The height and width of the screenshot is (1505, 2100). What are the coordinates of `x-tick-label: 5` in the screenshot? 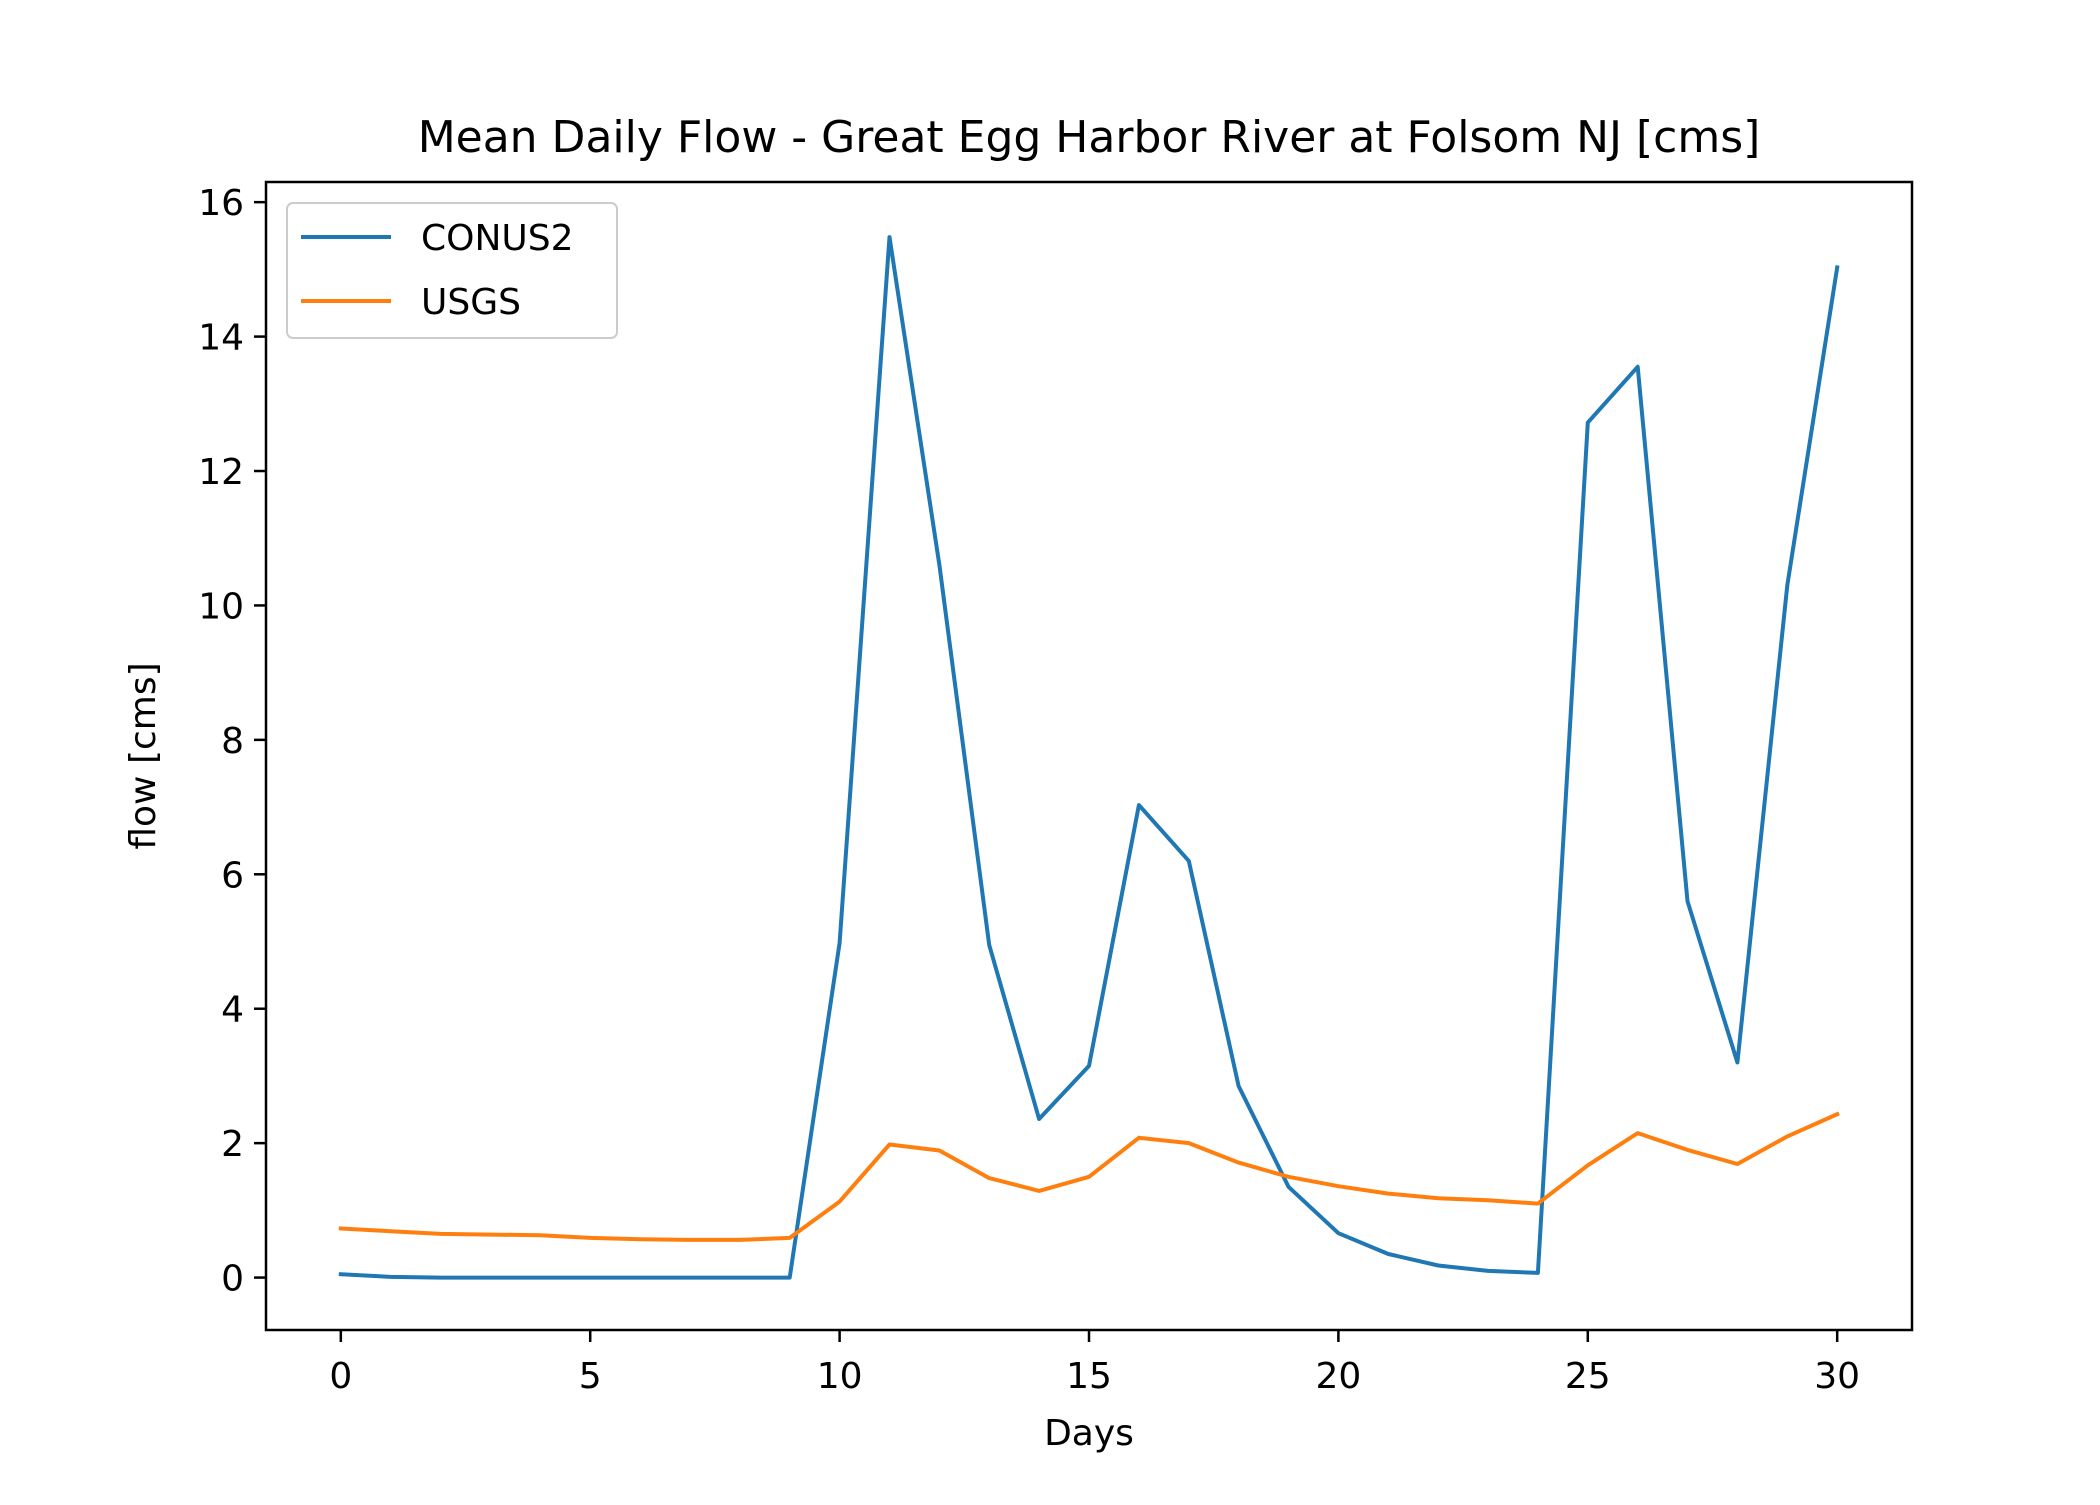 It's located at (590, 1376).